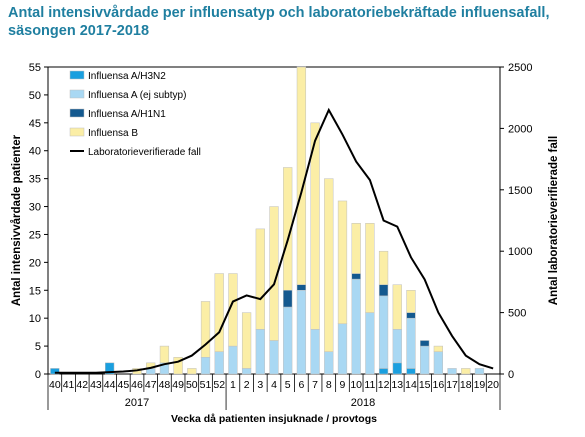 The image size is (585, 437). Describe the element at coordinates (35, 96) in the screenshot. I see `left-tick-label: 50` at that location.